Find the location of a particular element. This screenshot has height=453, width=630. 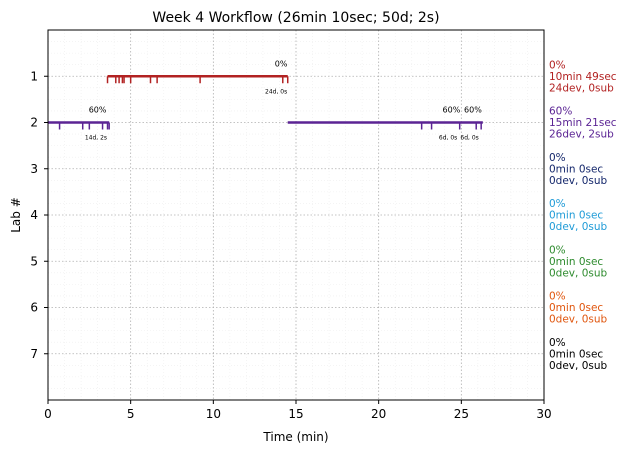

lab-7-side-label: 0min 0sec is located at coordinates (576, 354).